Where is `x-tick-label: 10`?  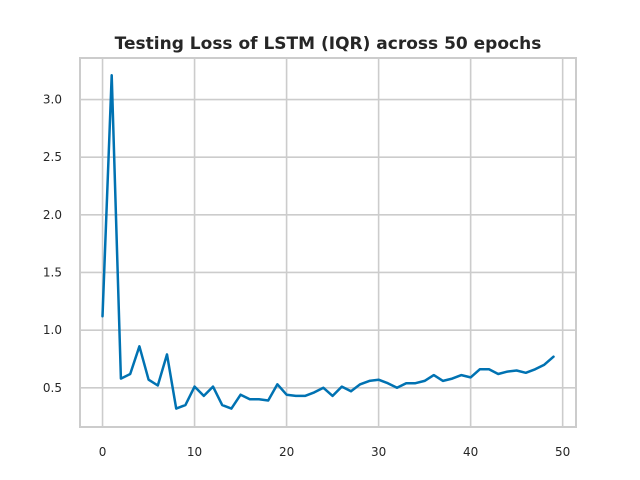
x-tick-label: 10 is located at coordinates (194, 452).